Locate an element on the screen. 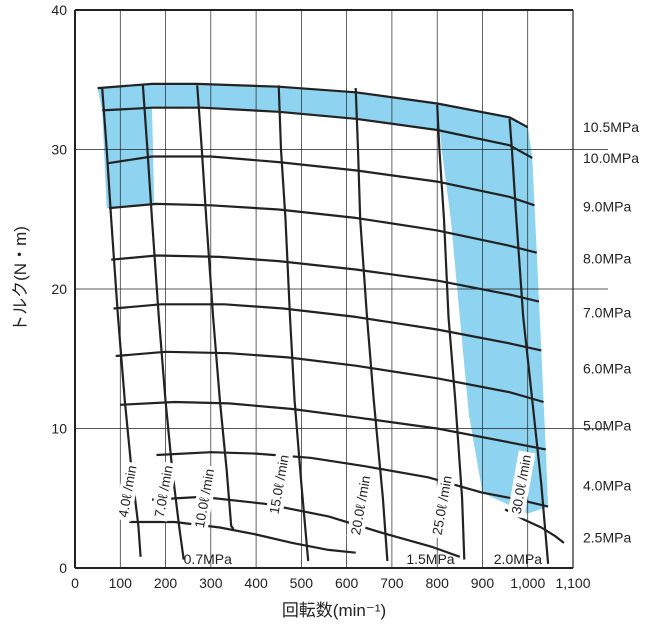 The image size is (669, 633). flow-label-group: 4.0ℓ /min is located at coordinates (128, 491).